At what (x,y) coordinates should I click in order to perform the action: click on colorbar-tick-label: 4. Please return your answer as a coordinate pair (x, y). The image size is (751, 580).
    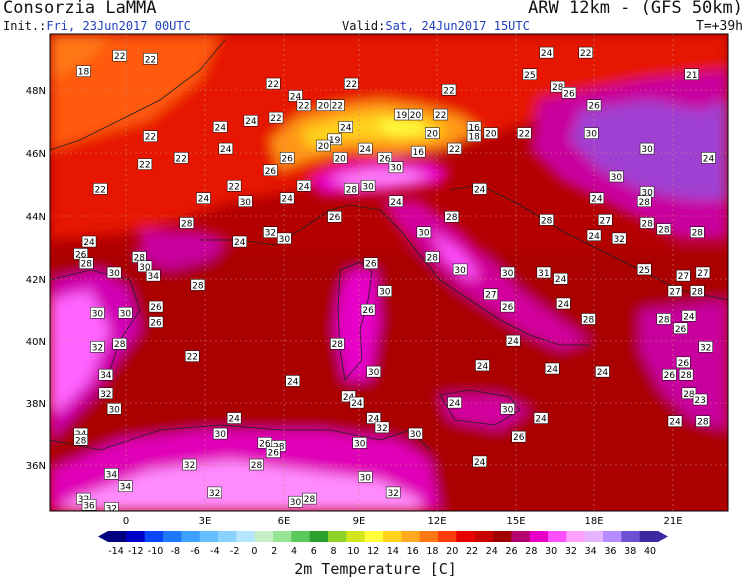
    Looking at the image, I should click on (294, 551).